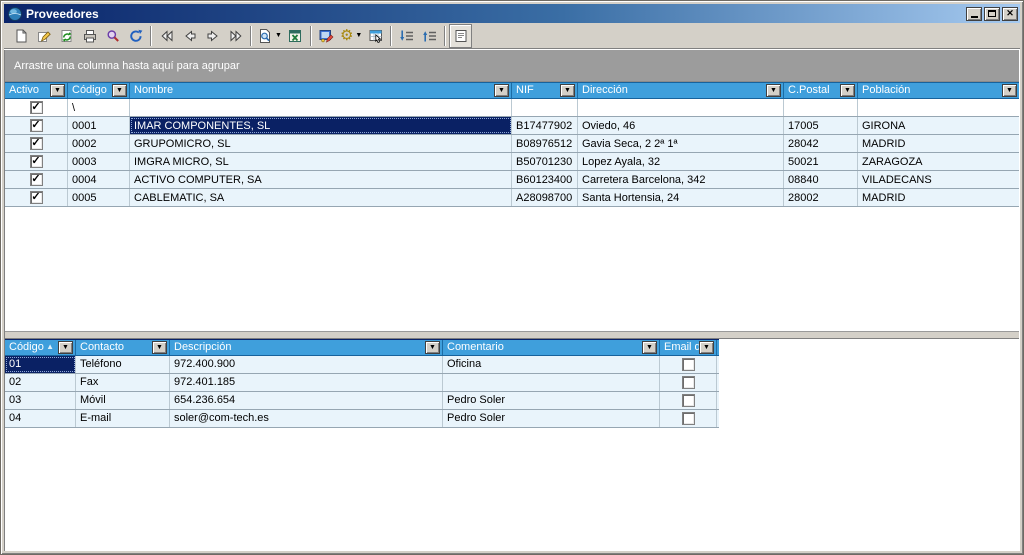 This screenshot has height=555, width=1024. What do you see at coordinates (681, 197) in the screenshot?
I see `cell-direccion: Santa Hortensia, 24` at bounding box center [681, 197].